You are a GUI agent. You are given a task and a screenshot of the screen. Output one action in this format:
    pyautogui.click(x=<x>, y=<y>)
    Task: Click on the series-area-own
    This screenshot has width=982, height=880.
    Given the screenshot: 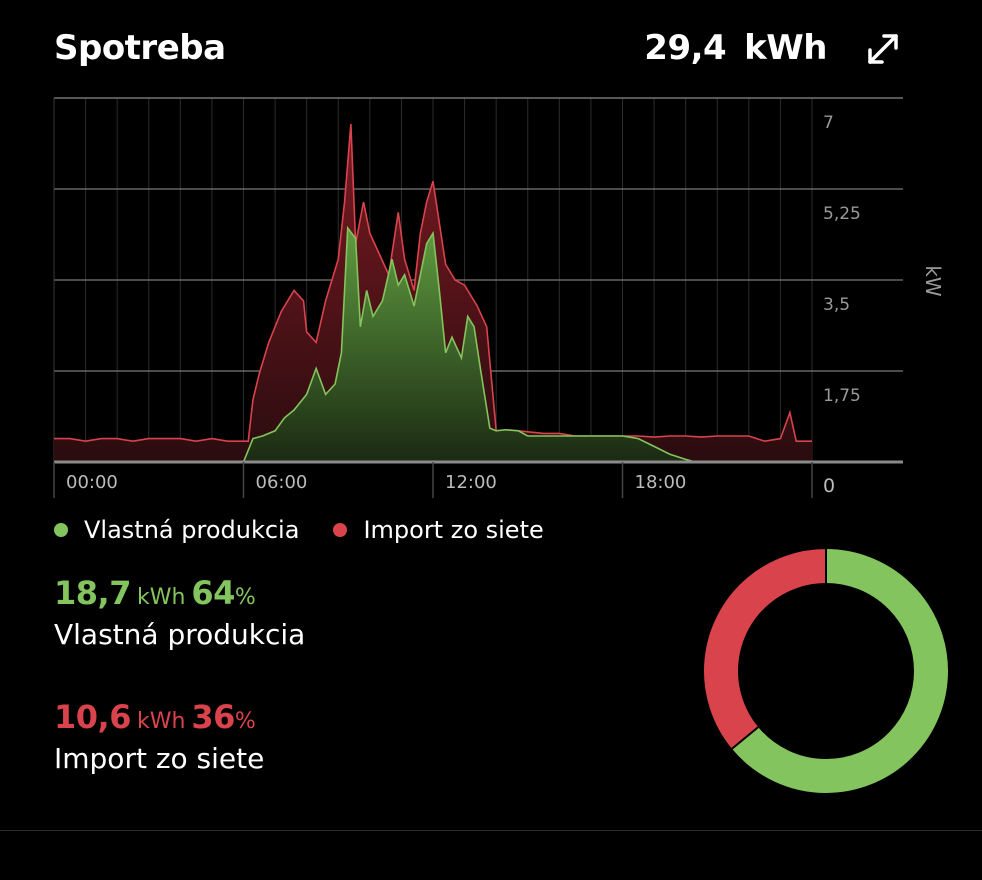 What is the action you would take?
    pyautogui.click(x=469, y=345)
    